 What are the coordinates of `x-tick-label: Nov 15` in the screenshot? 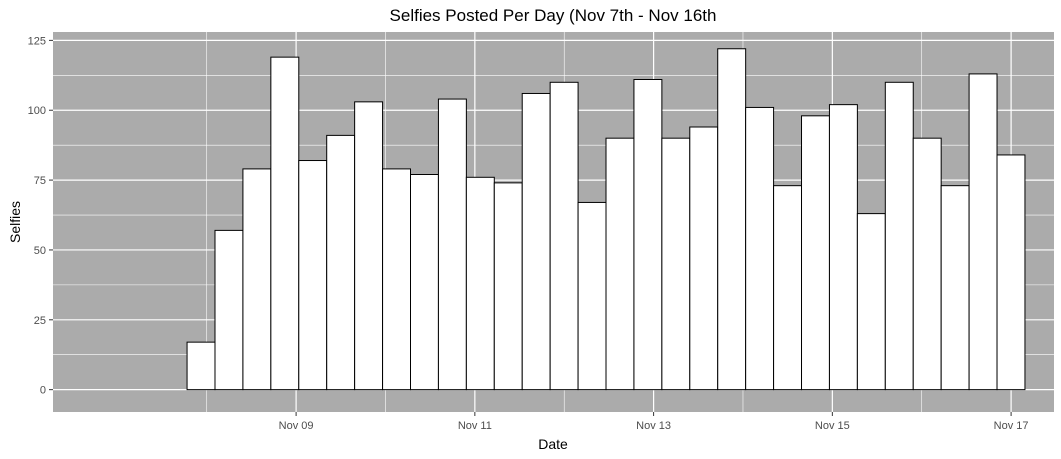 It's located at (832, 426).